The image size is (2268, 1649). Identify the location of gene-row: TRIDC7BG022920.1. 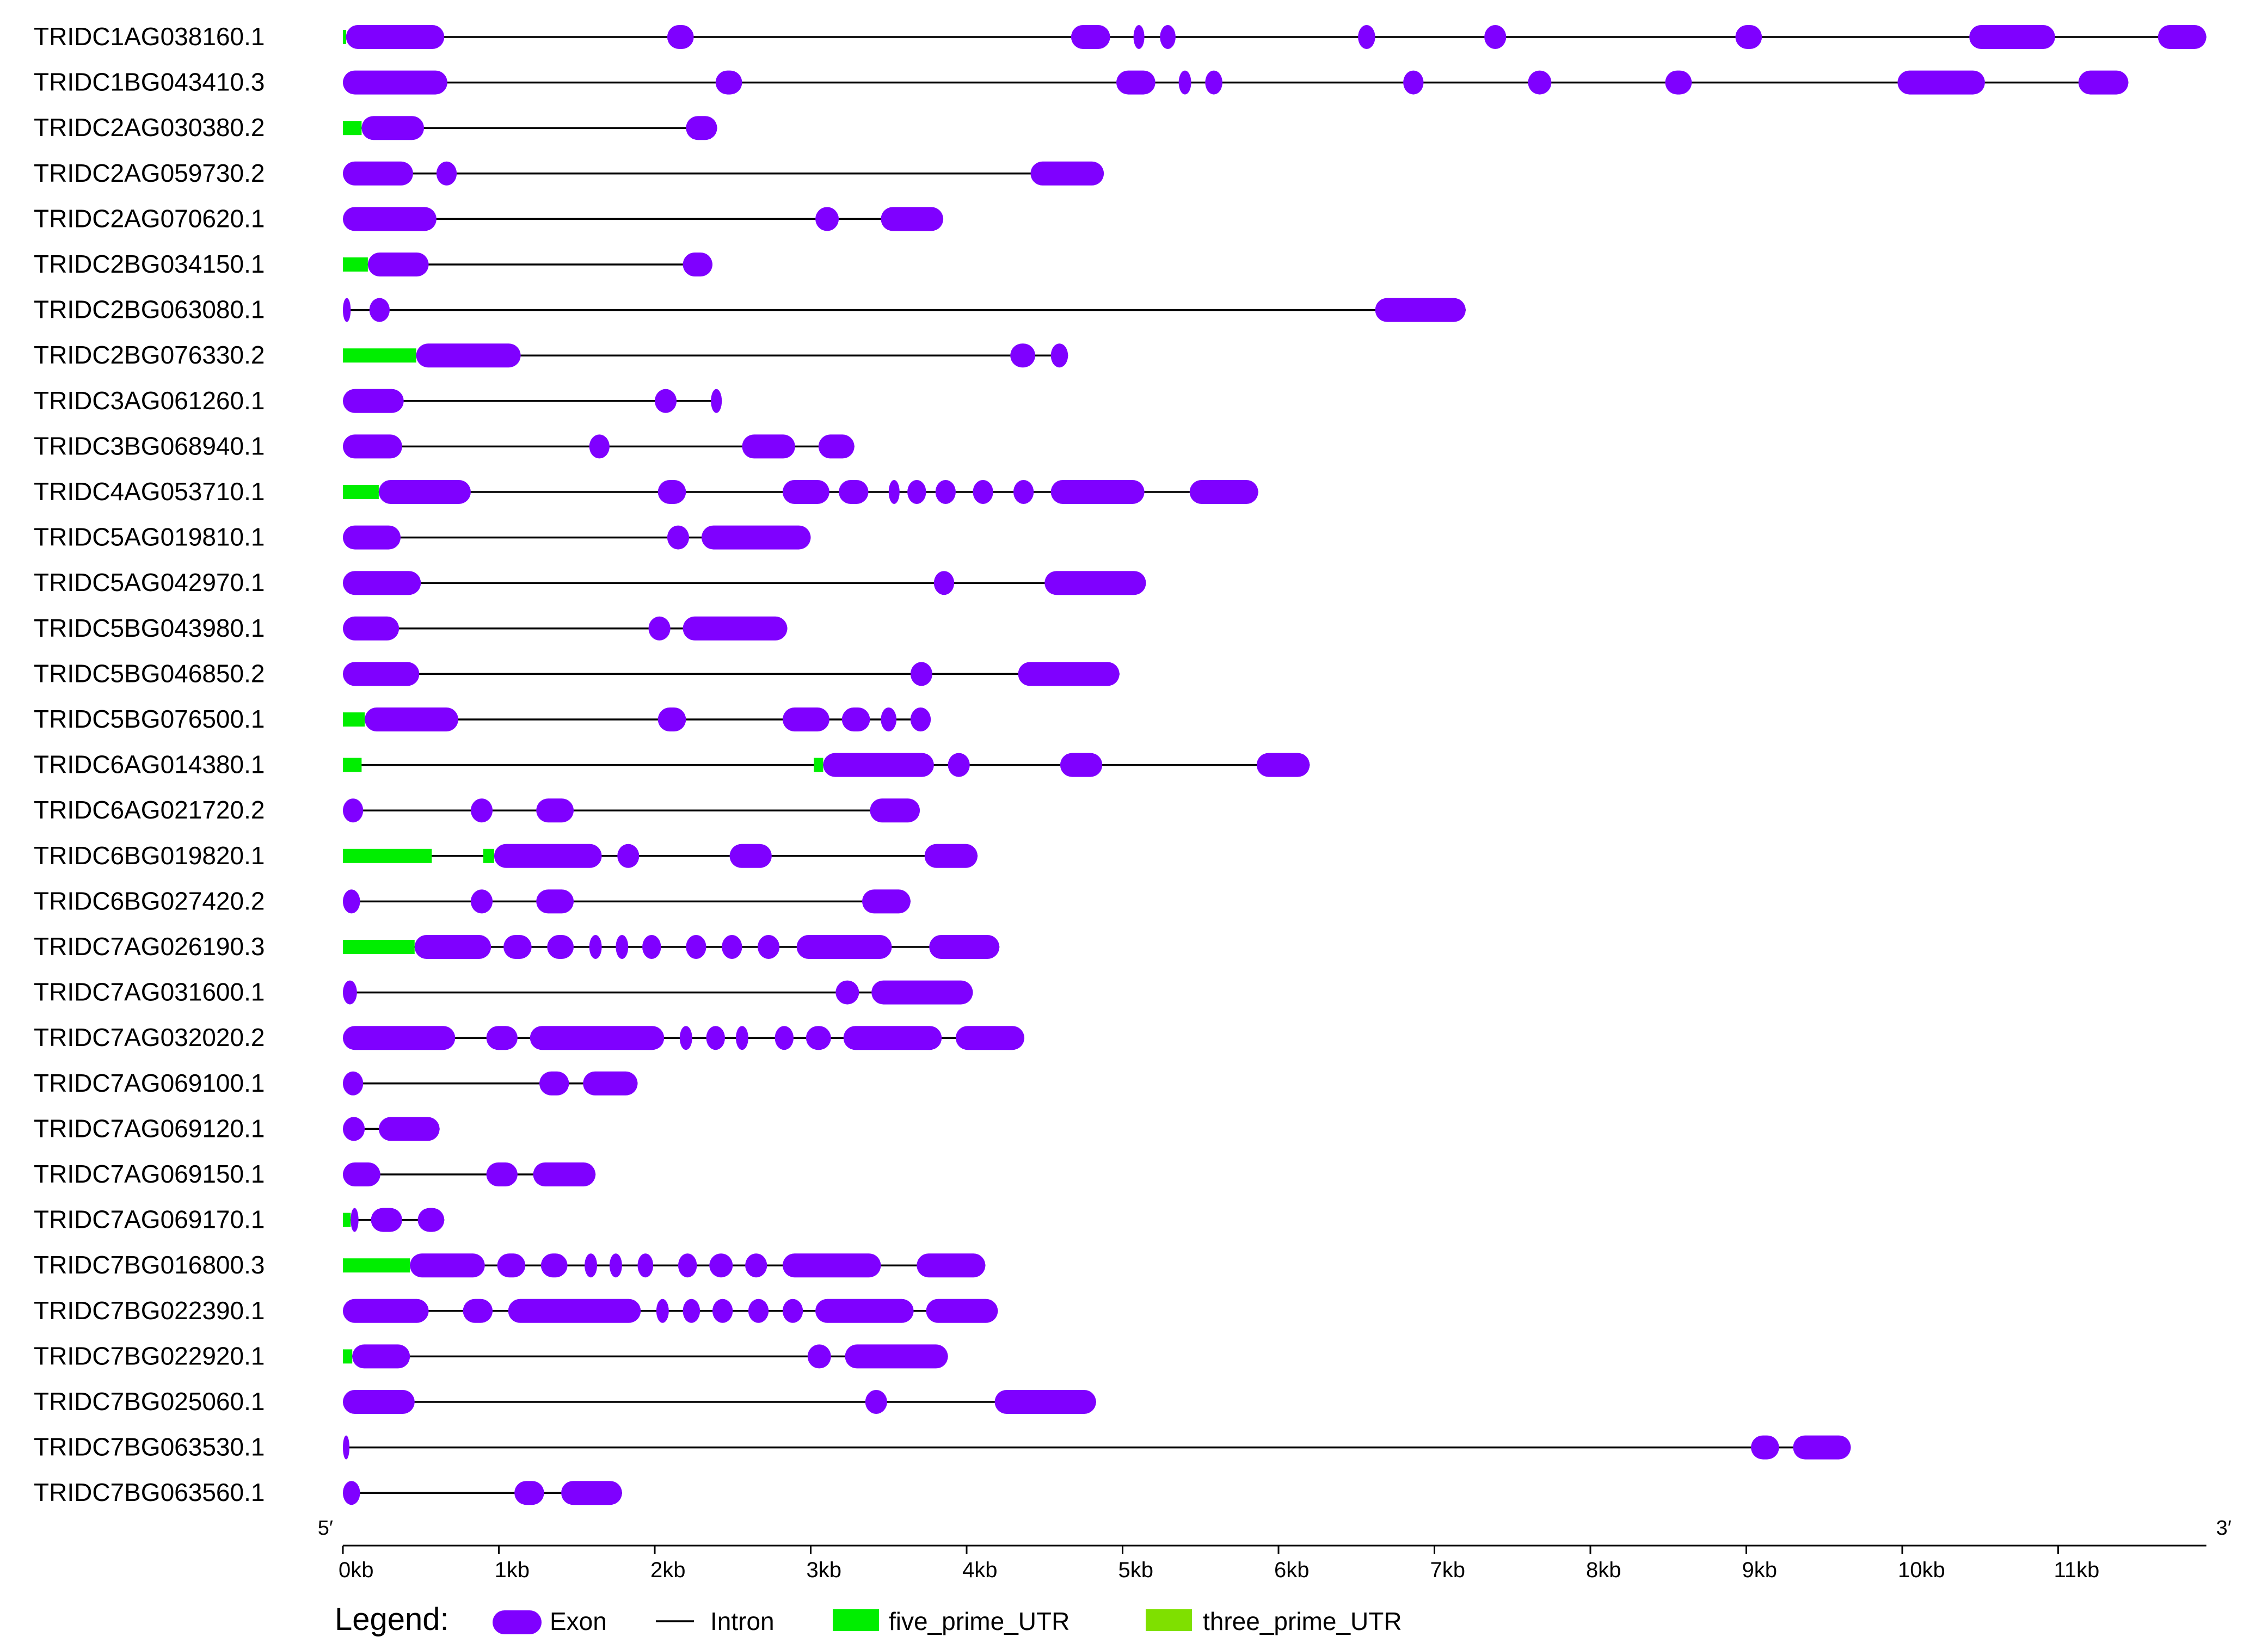
(491, 1356).